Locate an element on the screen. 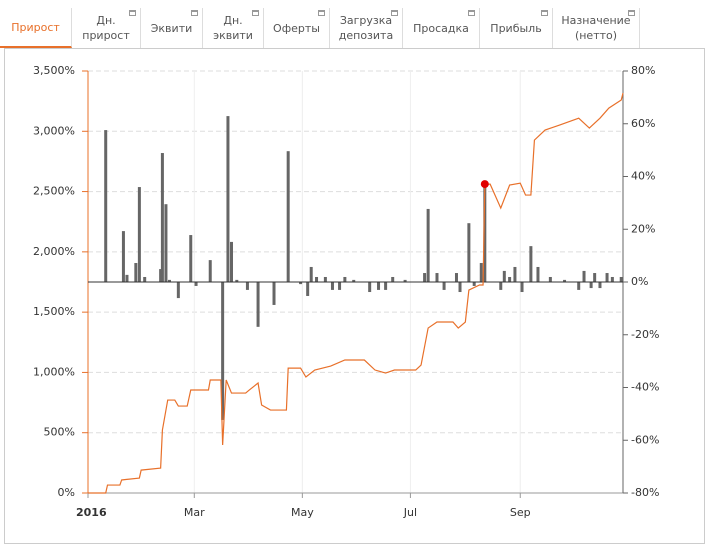  tab: Прибыль is located at coordinates (516, 28).